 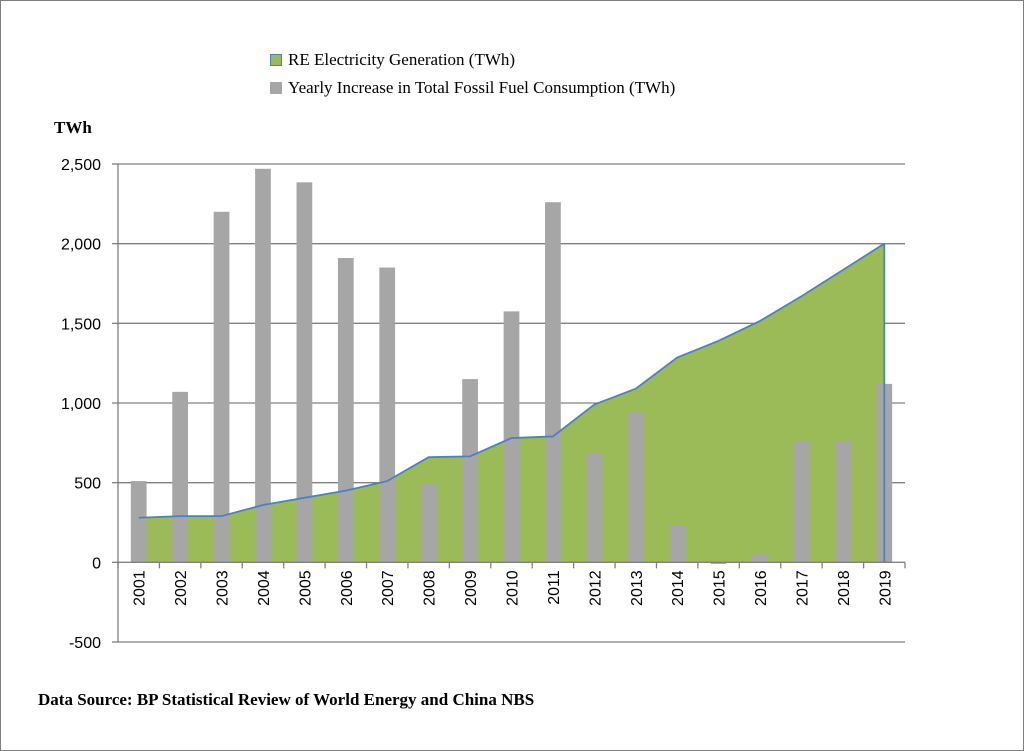 I want to click on y-tick-label: 1,000, so click(x=81, y=404).